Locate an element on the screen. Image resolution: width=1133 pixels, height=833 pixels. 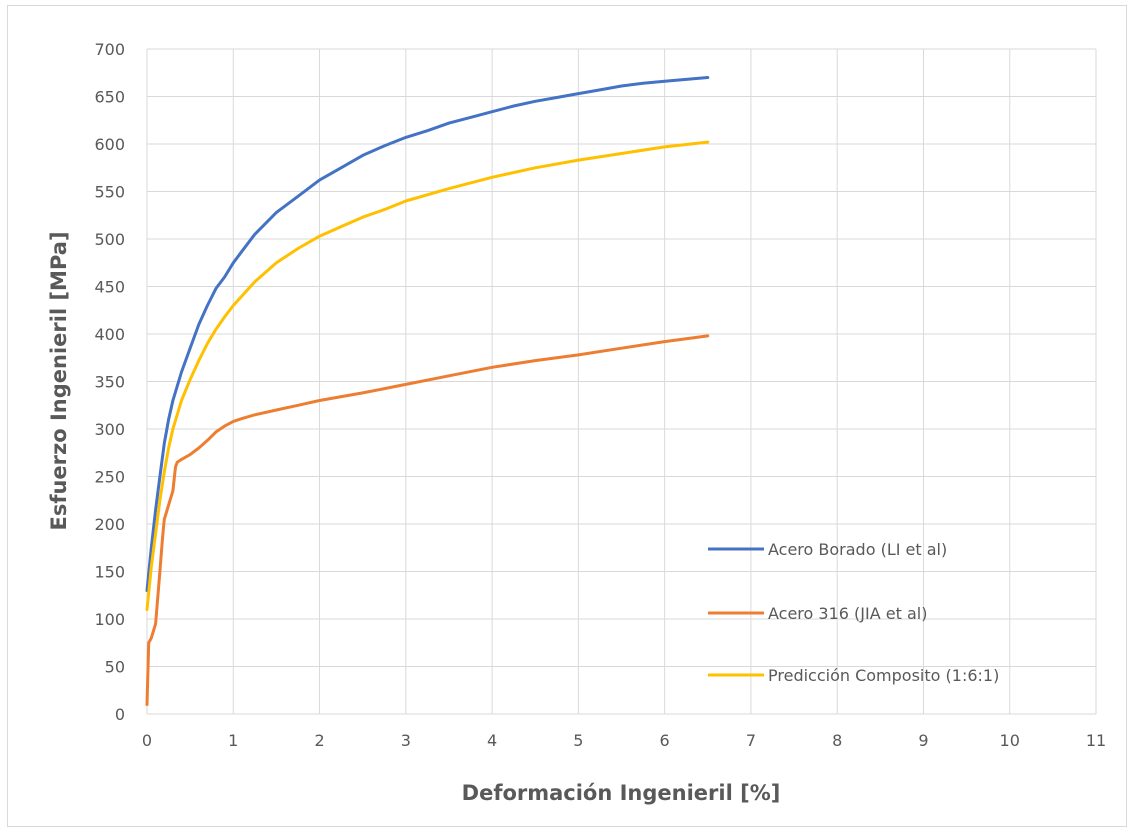
x-tick-label: 7 is located at coordinates (751, 740).